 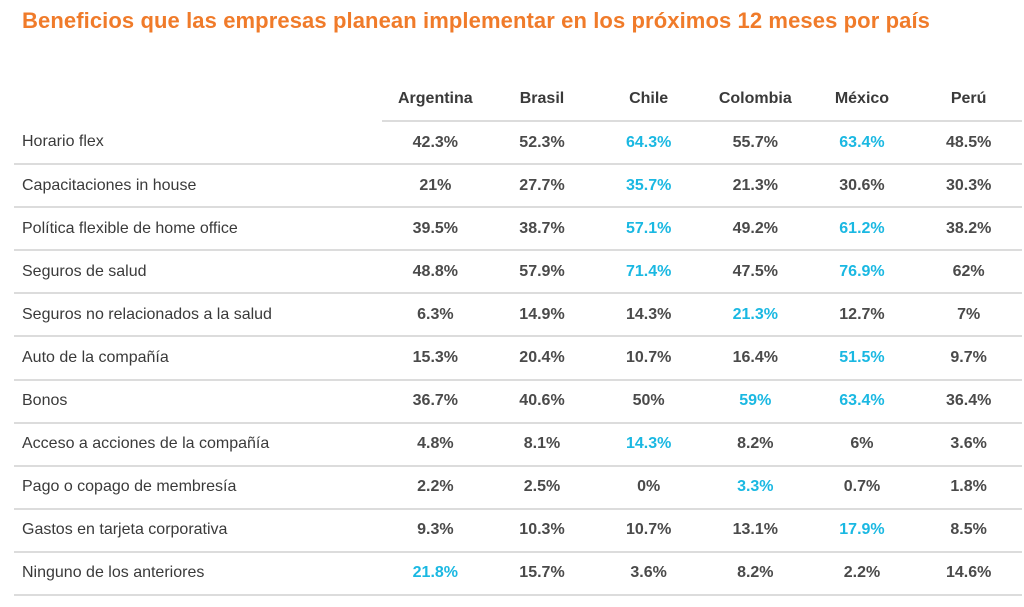 I want to click on value-cell: 21%, so click(x=435, y=186).